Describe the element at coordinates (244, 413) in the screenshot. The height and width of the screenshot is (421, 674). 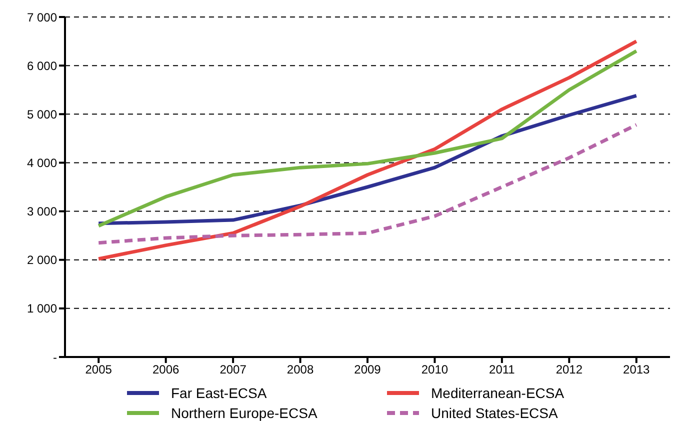
I see `legend-label: Northern Europe-ECSA` at that location.